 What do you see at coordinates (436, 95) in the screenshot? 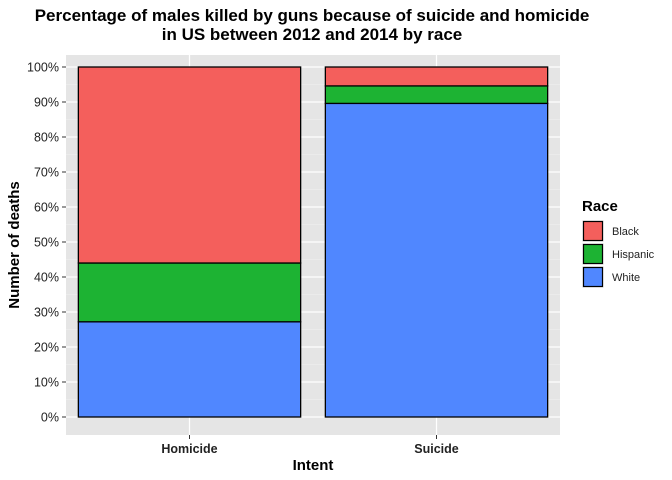
I see `bar-suicide-hispanic` at bounding box center [436, 95].